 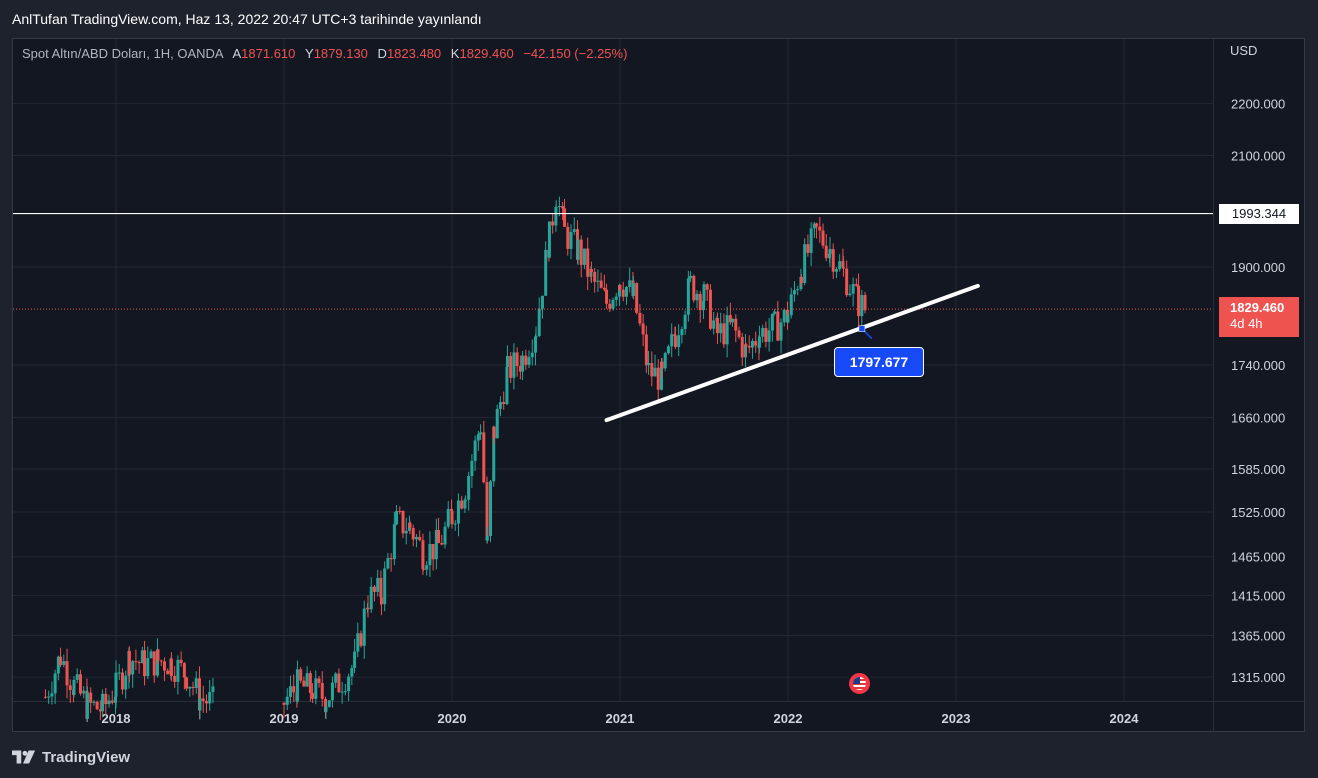 I want to click on legend-low: 1823.480, so click(x=414, y=53).